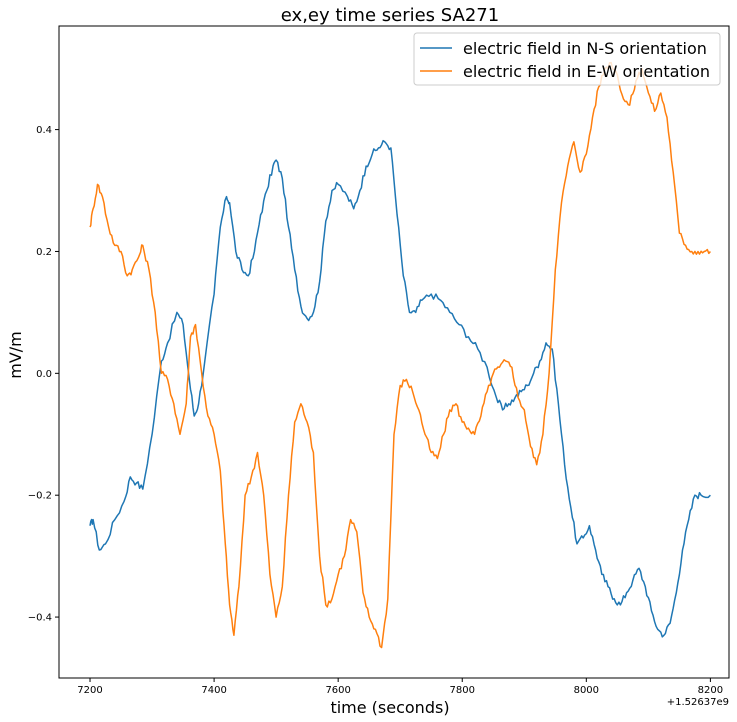 This screenshot has height=722, width=737. What do you see at coordinates (390, 15) in the screenshot?
I see `chart-title: ex,ey time series SA271` at bounding box center [390, 15].